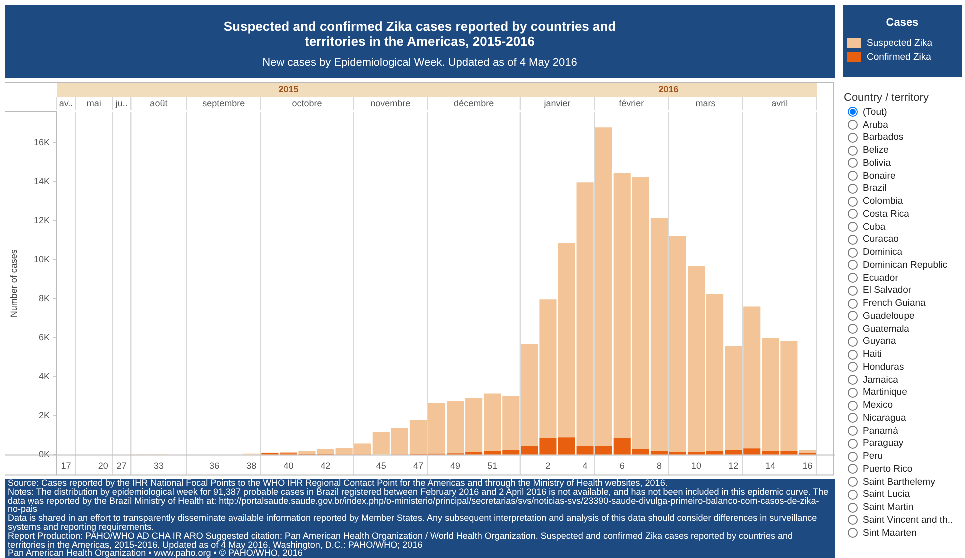  I want to click on text: avril, so click(780, 103).